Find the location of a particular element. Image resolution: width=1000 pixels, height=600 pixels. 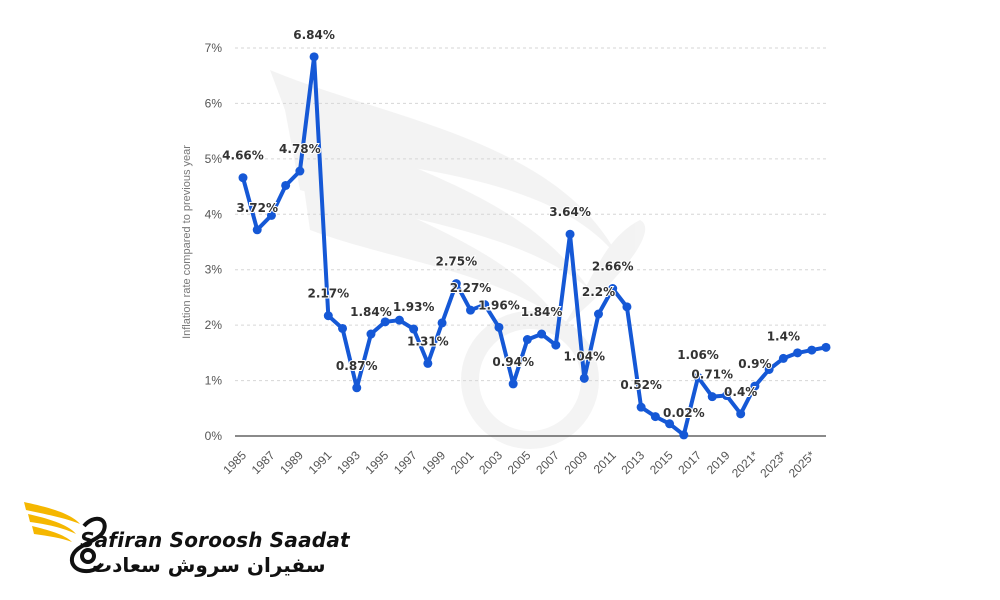

x-tick-label: 2009 is located at coordinates (576, 462).